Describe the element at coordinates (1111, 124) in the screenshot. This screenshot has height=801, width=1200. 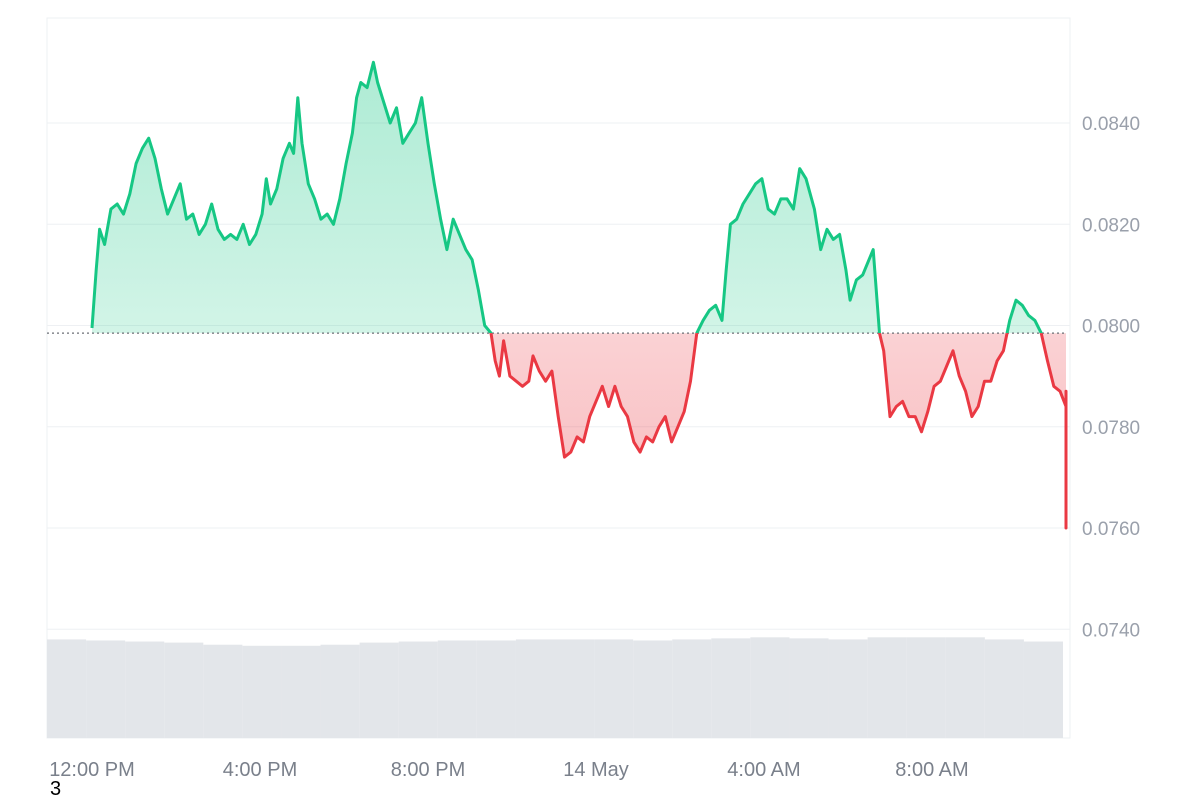
I see `y-tick-label: 0.0840` at that location.